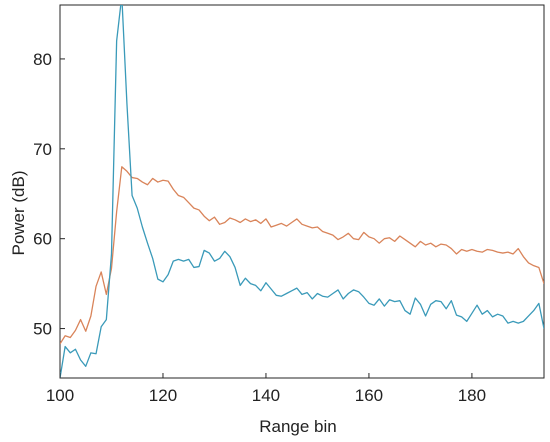 This screenshot has height=442, width=550. What do you see at coordinates (42, 239) in the screenshot?
I see `y-tick-label: 60` at bounding box center [42, 239].